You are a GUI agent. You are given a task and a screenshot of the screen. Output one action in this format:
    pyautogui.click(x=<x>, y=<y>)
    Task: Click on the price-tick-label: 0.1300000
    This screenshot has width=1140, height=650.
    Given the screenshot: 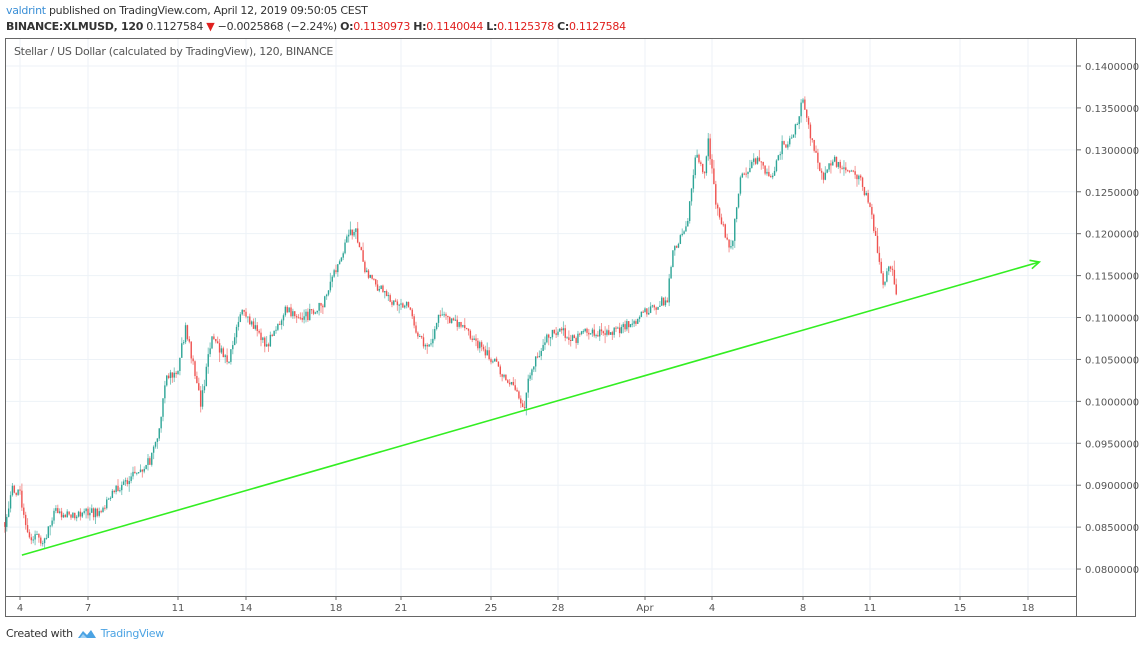 What is the action you would take?
    pyautogui.click(x=1112, y=151)
    